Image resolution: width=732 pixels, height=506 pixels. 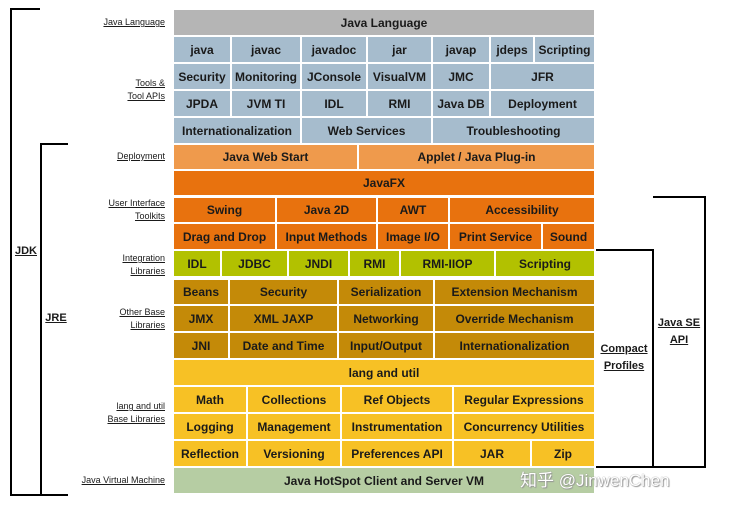 I want to click on other-cell: Override Mechanism, so click(x=514, y=318).